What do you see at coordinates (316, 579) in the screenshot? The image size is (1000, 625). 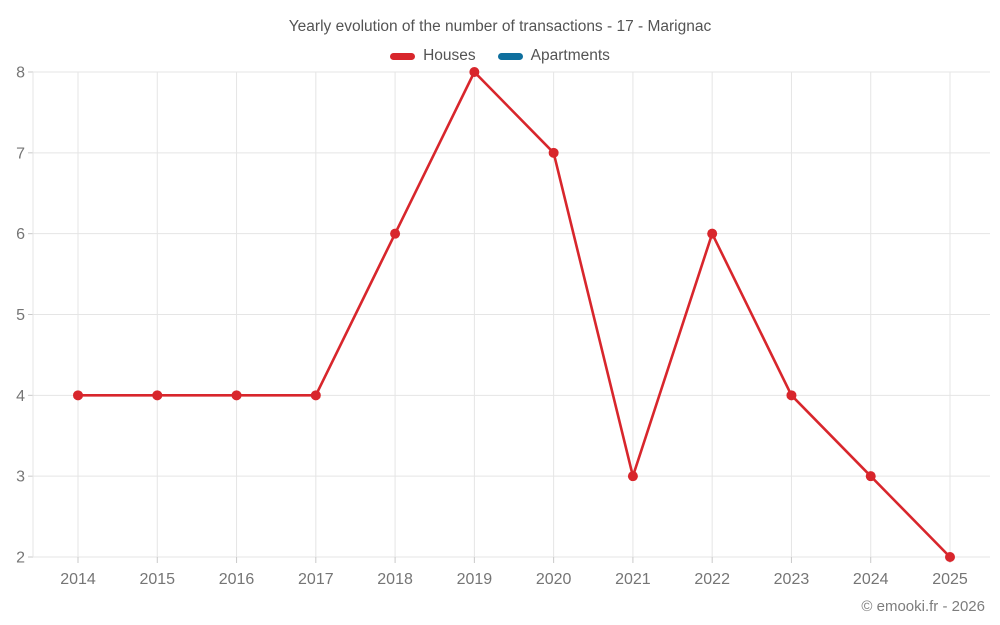 I see `x-axis-label: 2017` at bounding box center [316, 579].